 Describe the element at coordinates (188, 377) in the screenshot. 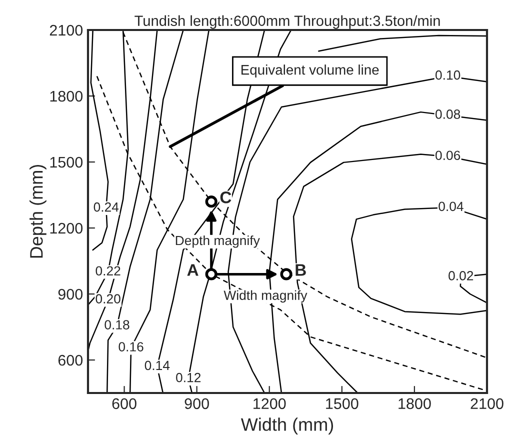

I see `annotation: 0.12` at that location.